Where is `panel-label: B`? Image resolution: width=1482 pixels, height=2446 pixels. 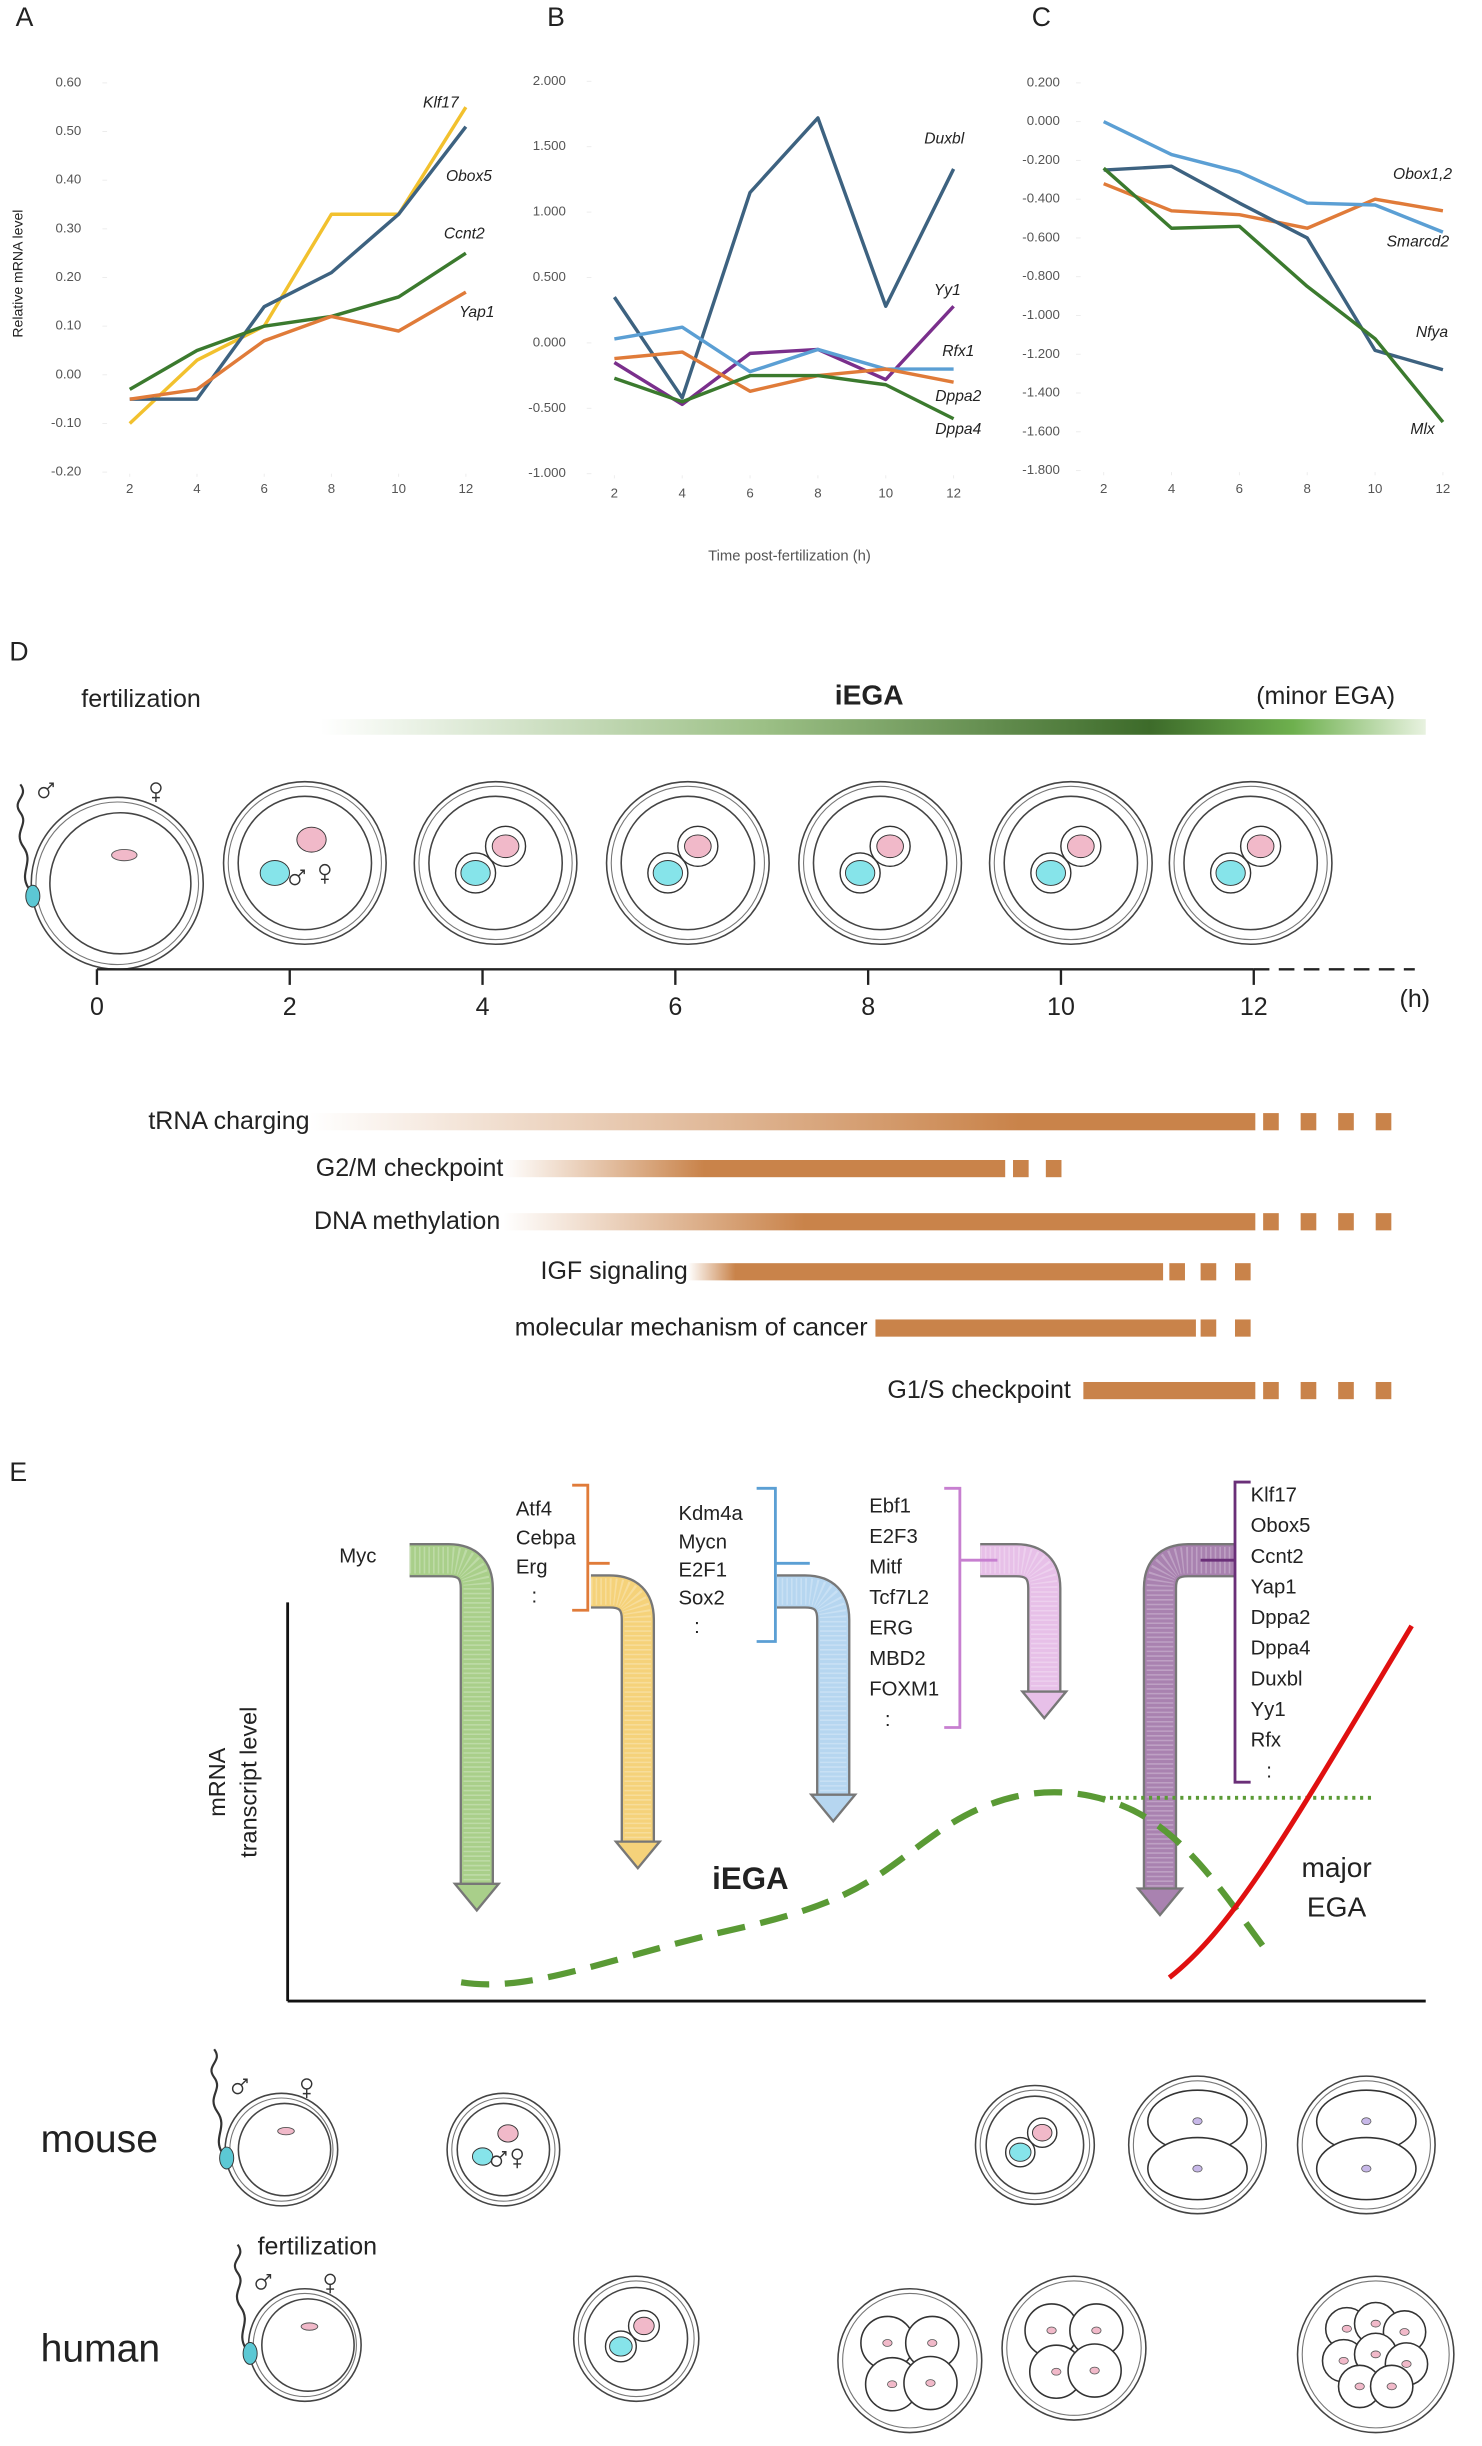 panel-label: B is located at coordinates (556, 17).